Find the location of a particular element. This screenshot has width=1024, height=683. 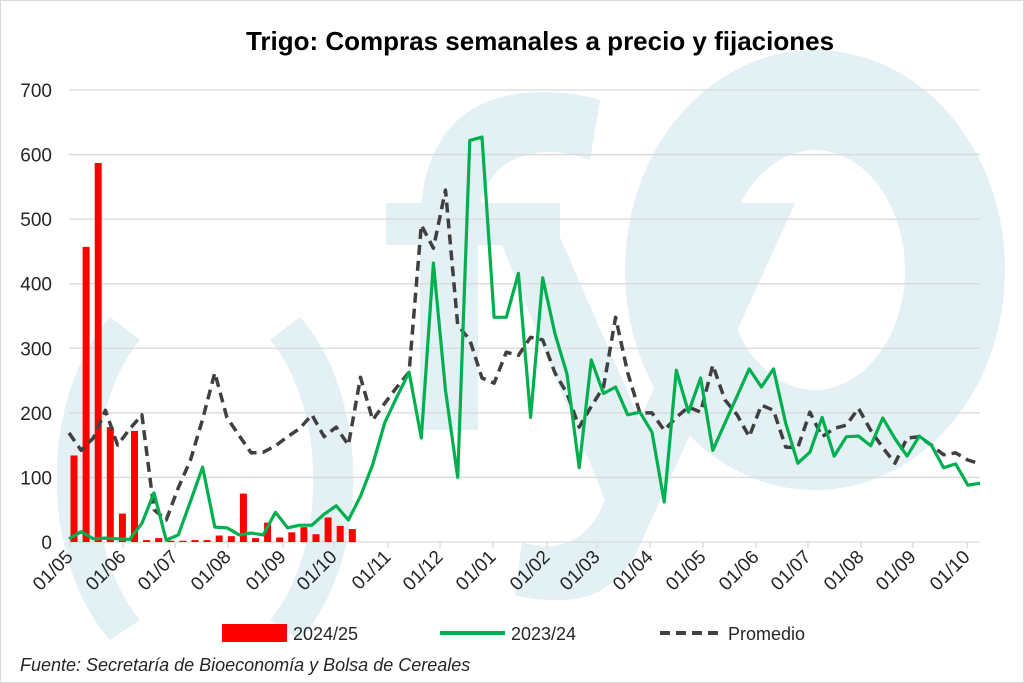

y-tick-label: 500 is located at coordinates (36, 220).